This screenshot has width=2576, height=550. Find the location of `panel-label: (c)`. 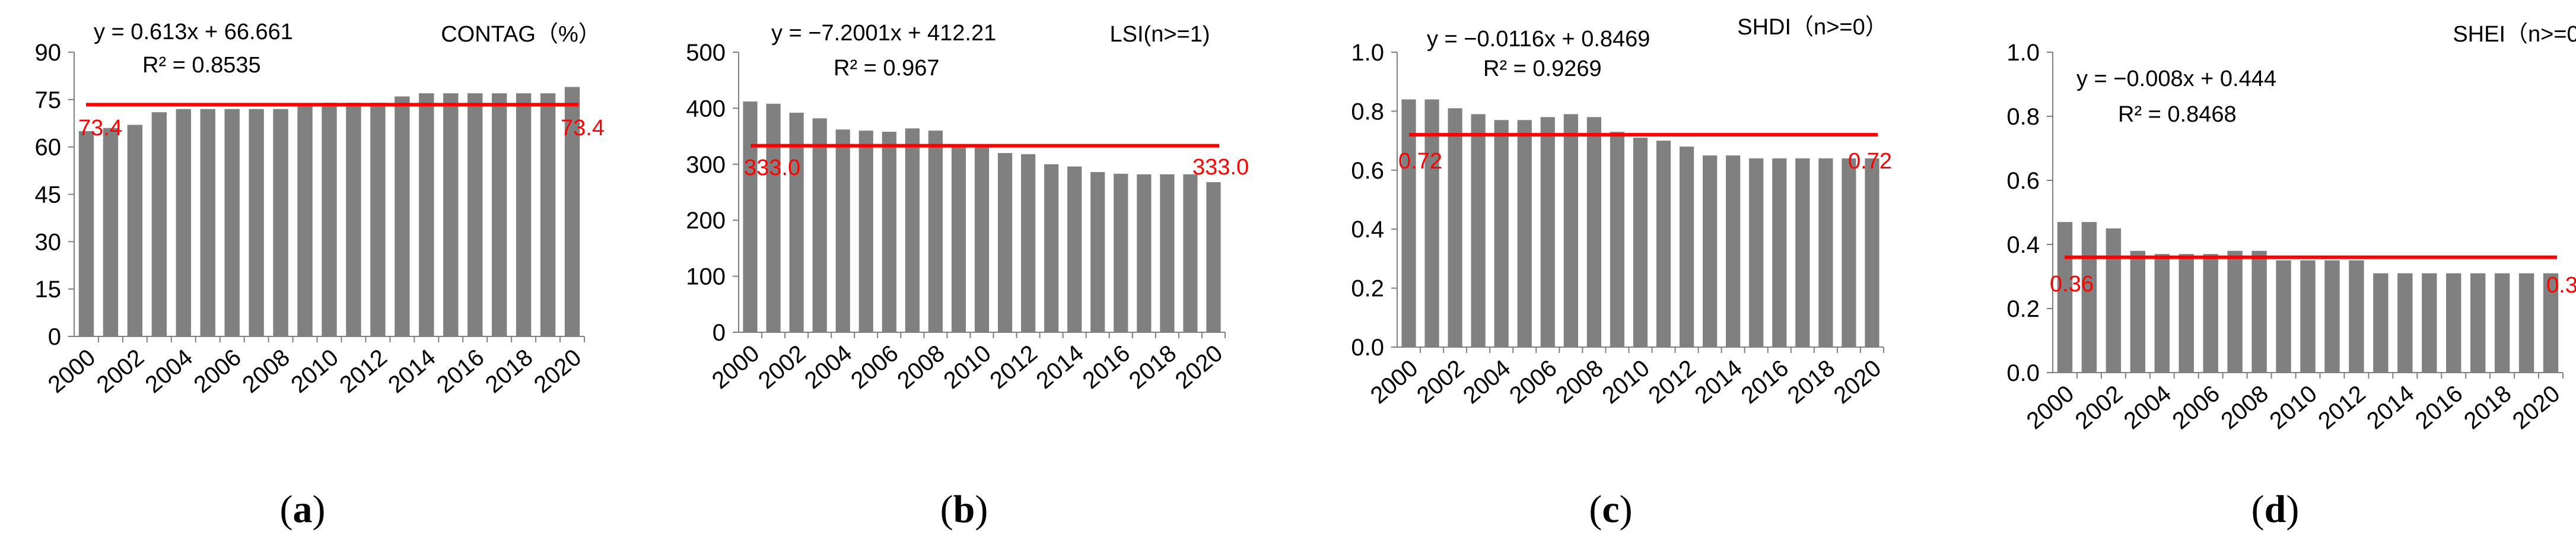

panel-label: (c) is located at coordinates (1610, 509).